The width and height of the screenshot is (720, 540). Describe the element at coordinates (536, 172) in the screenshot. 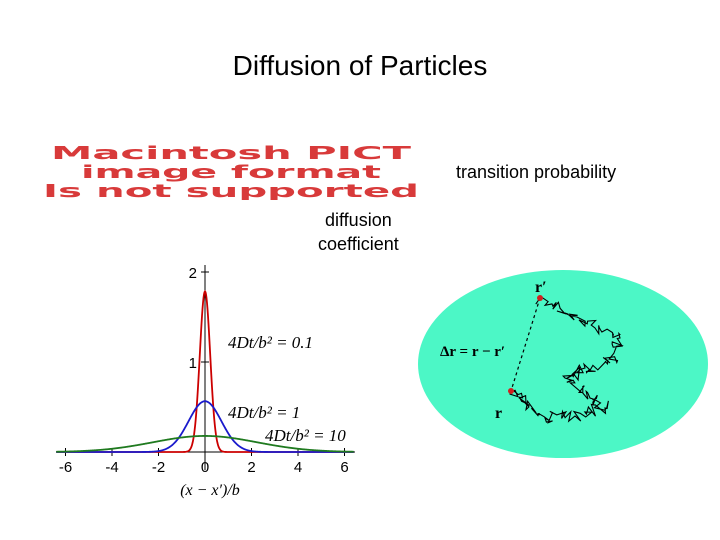

I see `transition-probability-label: transition probability` at that location.